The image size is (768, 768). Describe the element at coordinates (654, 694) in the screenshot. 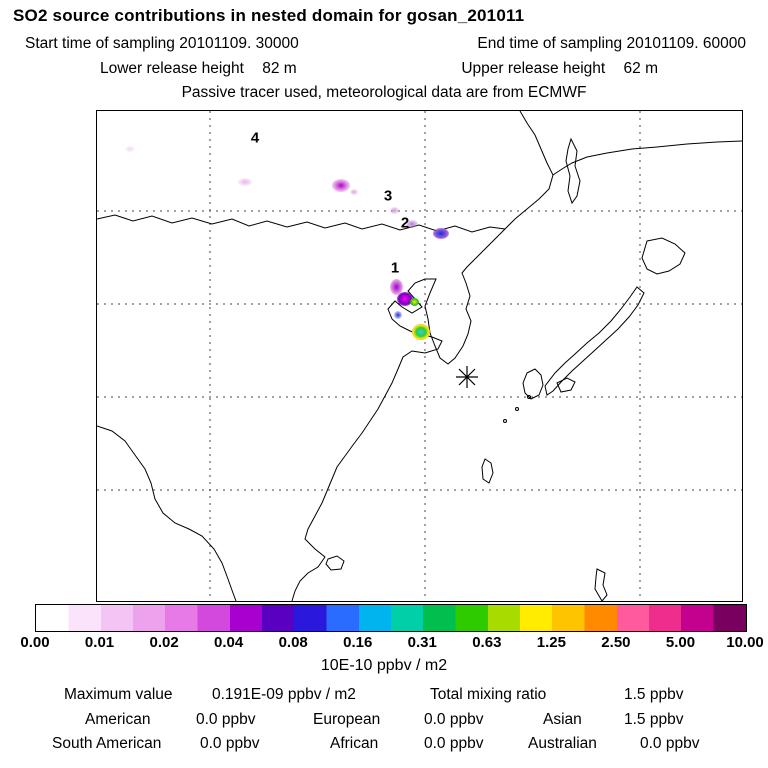

I see `total-mixing-ratio-value: 1.5 ppbv` at that location.